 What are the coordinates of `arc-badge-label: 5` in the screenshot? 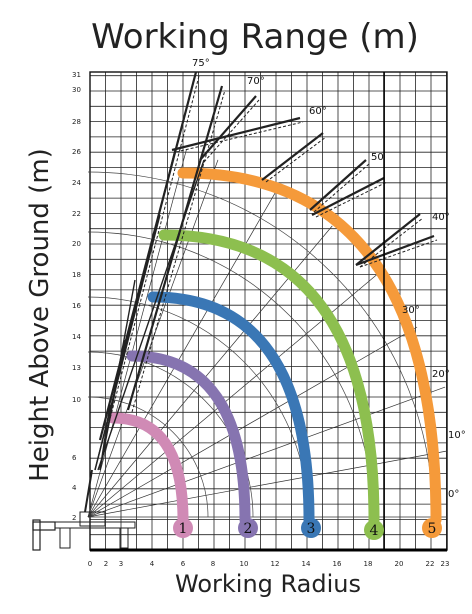 It's located at (432, 529).